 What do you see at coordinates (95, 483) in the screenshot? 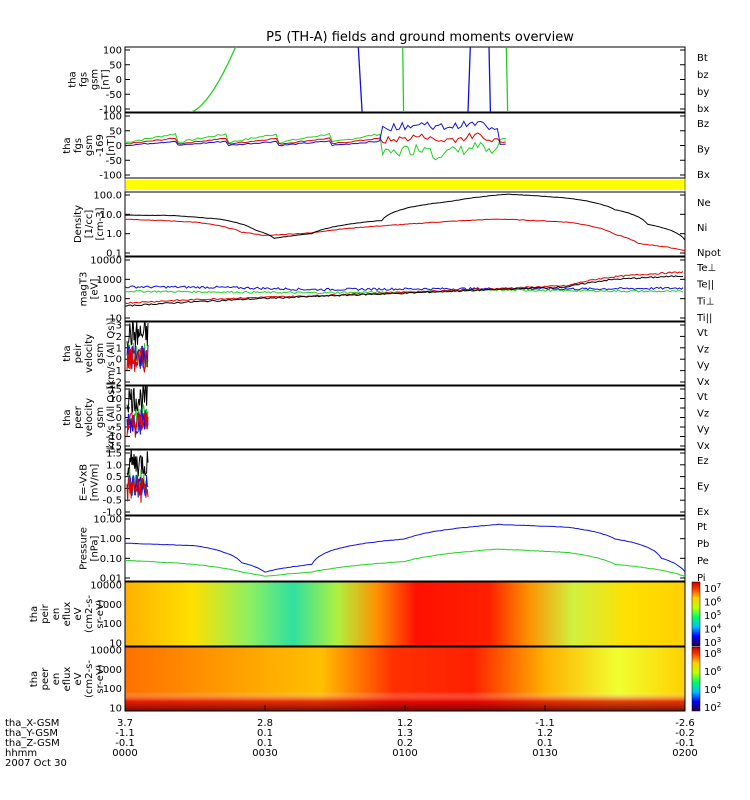
I see `y-axis-label: [mV/m]` at bounding box center [95, 483].